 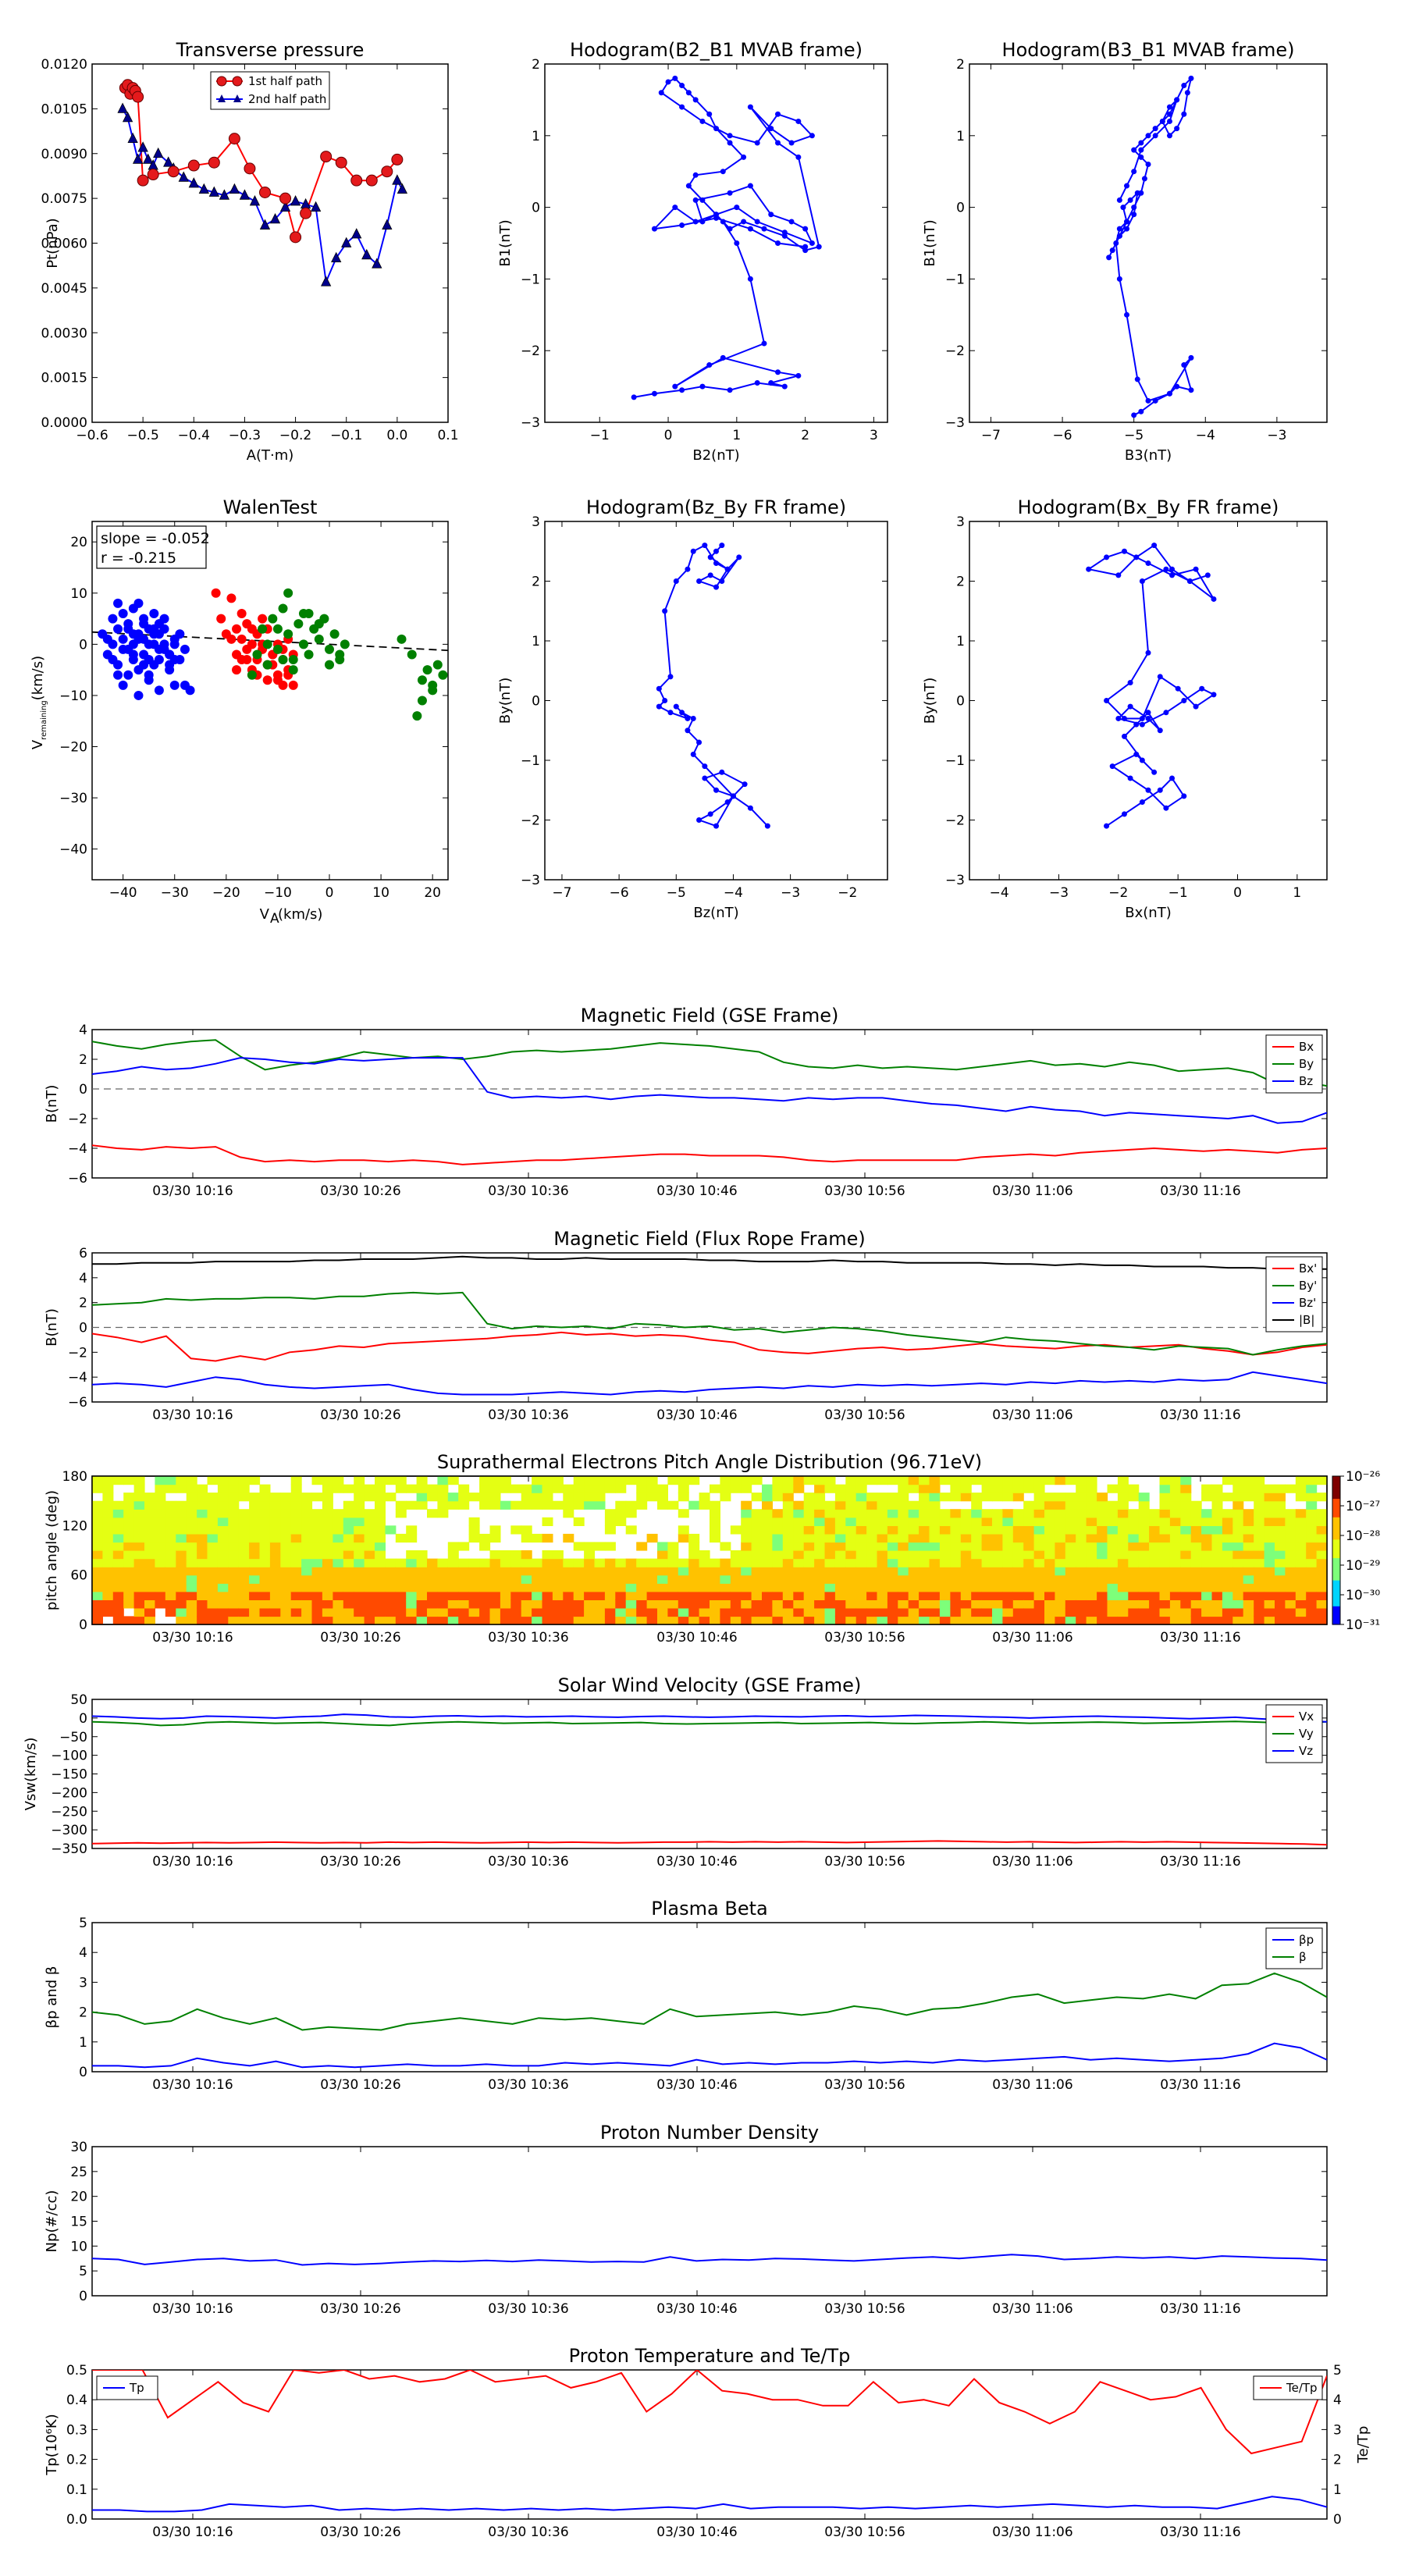 What do you see at coordinates (433, 893) in the screenshot?
I see `walen-test-xtick-label: 20` at bounding box center [433, 893].